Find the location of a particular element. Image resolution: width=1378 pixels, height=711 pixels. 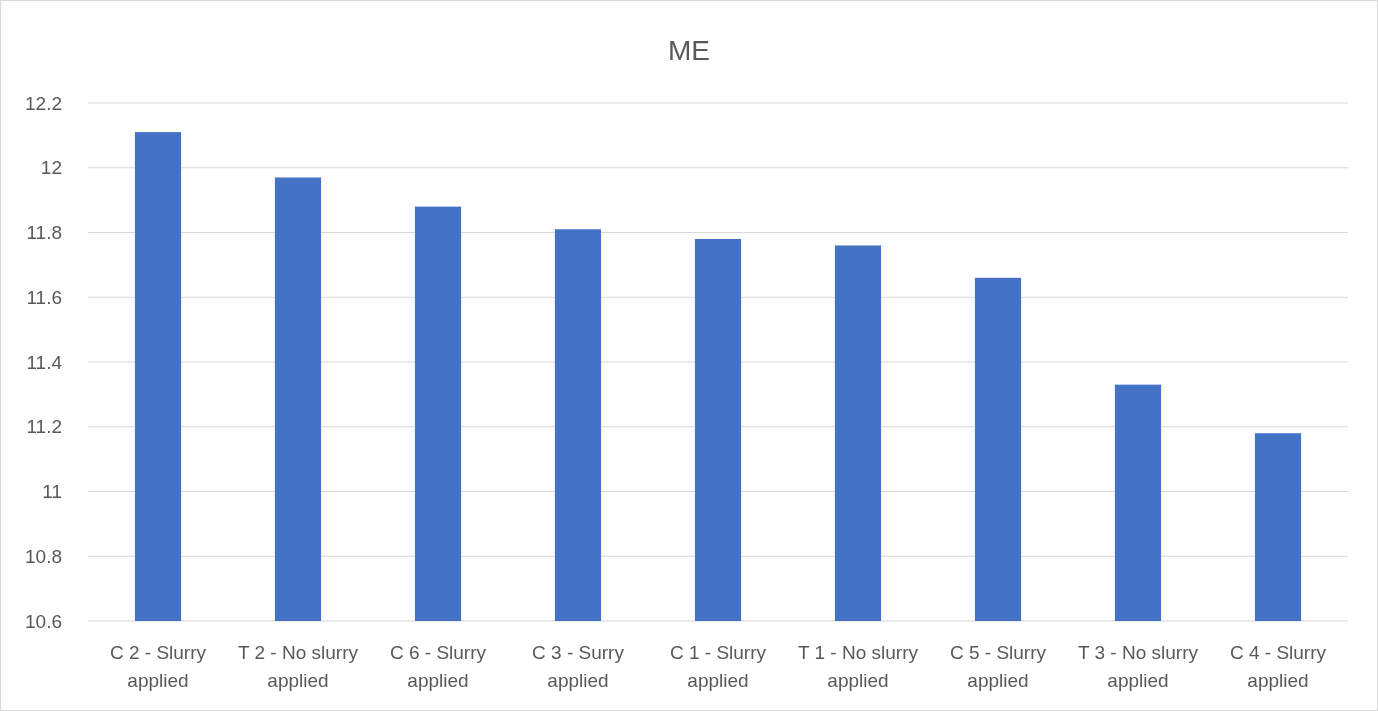

x-tick-label: T 1 - No slurry applied is located at coordinates (858, 666).